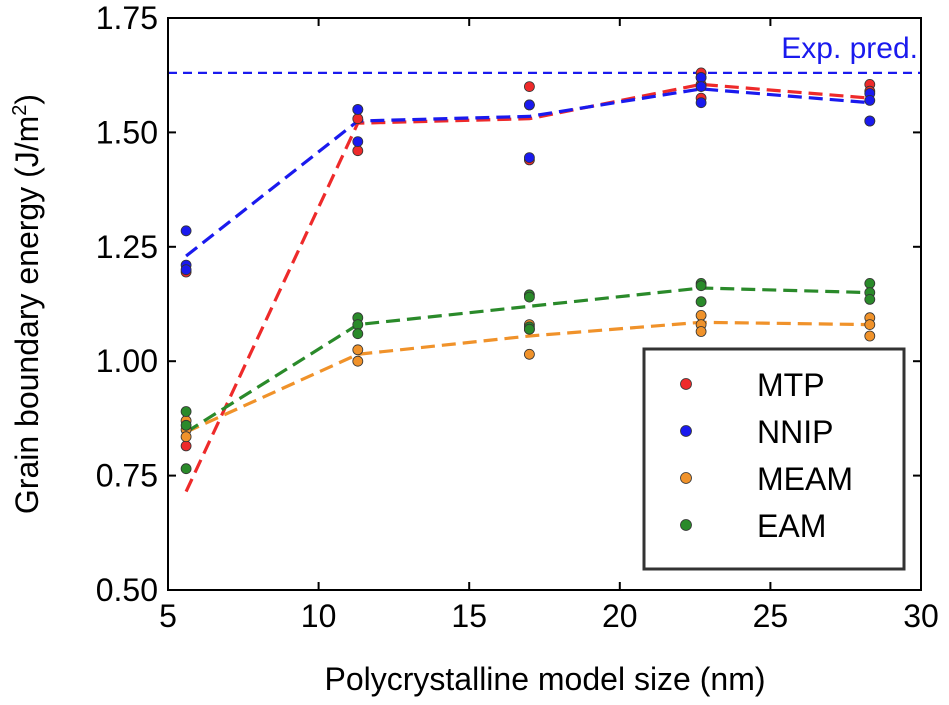  I want to click on y-tick-label: 1.25, so click(127, 247).